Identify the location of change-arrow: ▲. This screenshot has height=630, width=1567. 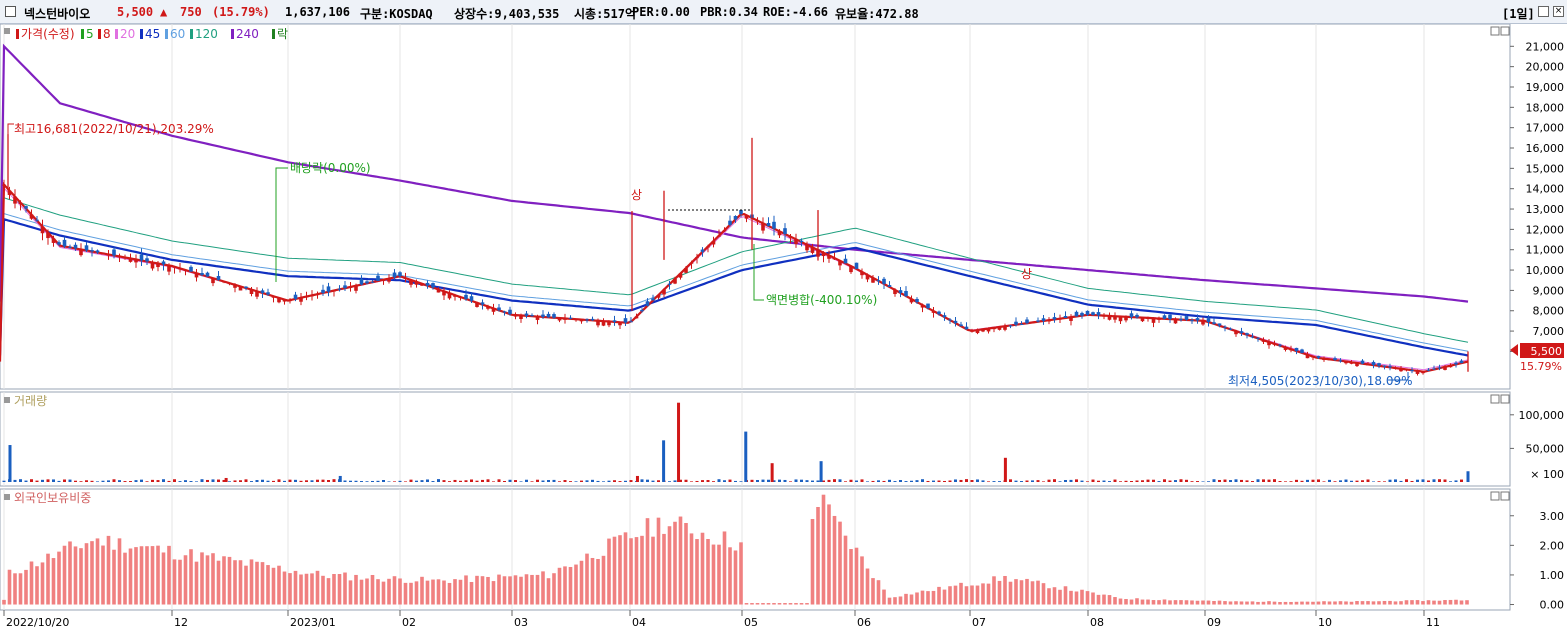
(164, 12).